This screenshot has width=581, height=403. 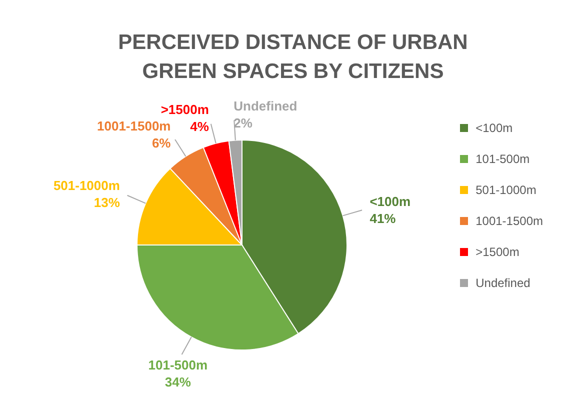 What do you see at coordinates (503, 283) in the screenshot?
I see `legend-label: Undefined` at bounding box center [503, 283].